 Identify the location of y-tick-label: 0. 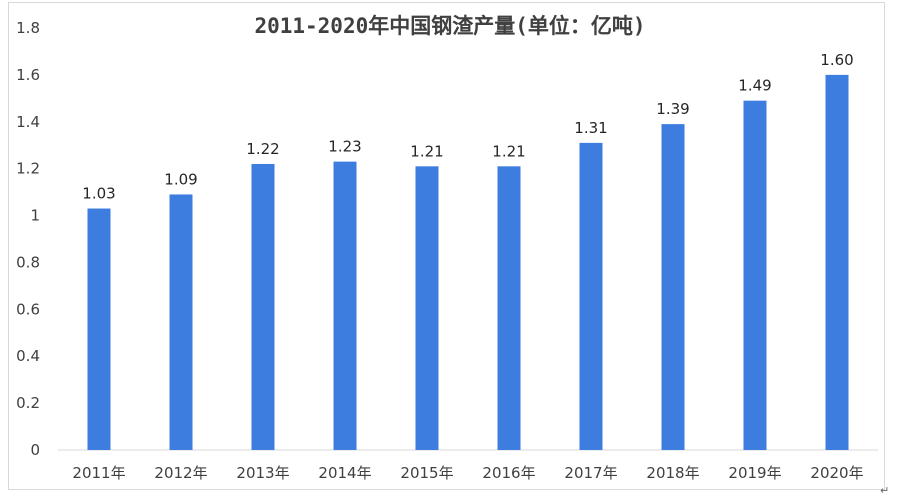
(35, 450).